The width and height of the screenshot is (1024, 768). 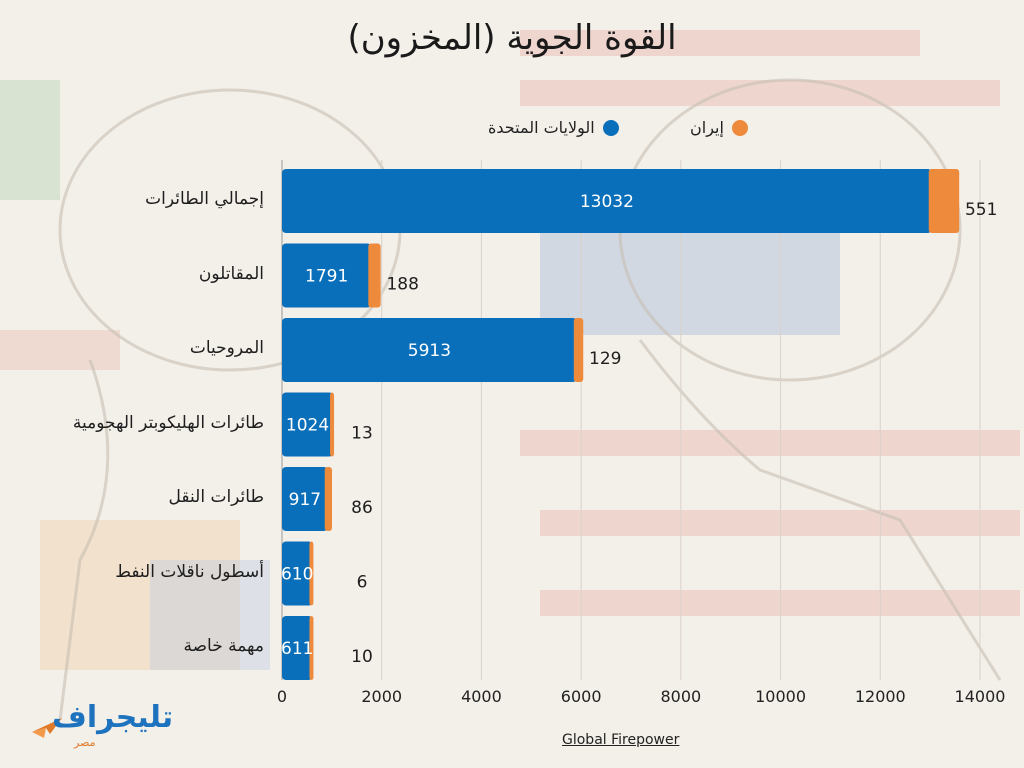 What do you see at coordinates (168, 422) in the screenshot?
I see `category-label: طائرات الهليكوبتر الهجومية` at bounding box center [168, 422].